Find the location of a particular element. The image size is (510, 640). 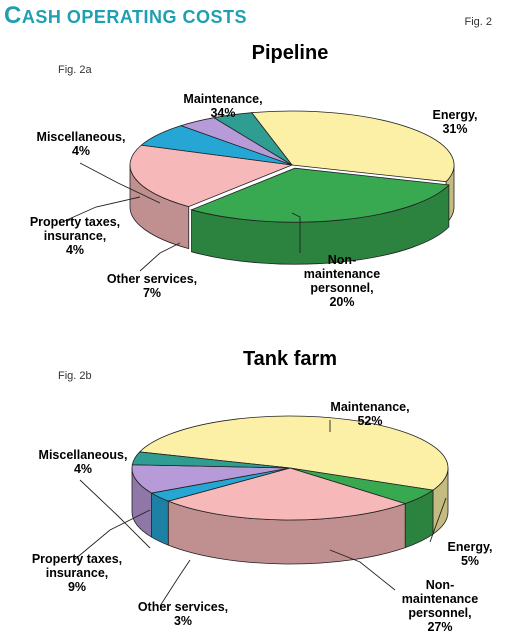

pipeline-label-other-services-name: Other services, is located at coordinates (152, 279).